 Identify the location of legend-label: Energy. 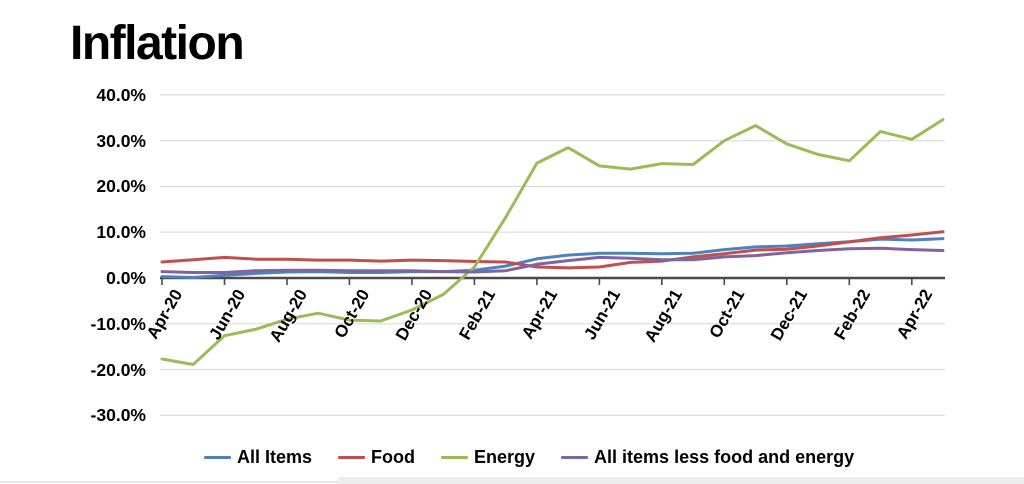
(505, 457).